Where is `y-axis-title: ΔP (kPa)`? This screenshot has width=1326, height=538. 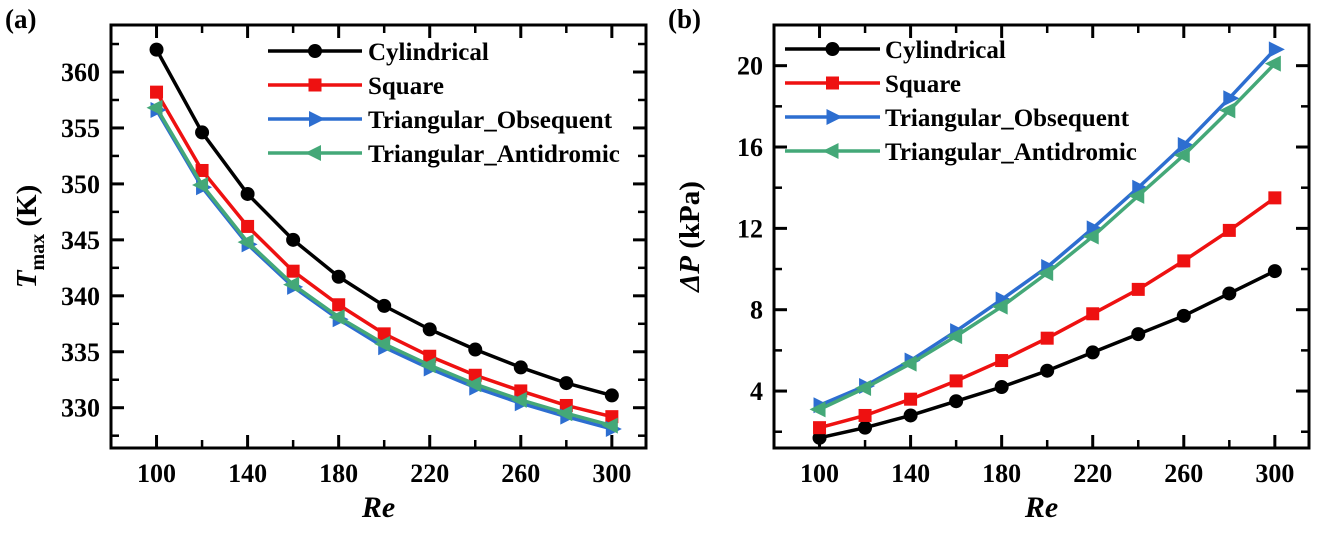
y-axis-title: ΔP (kPa) is located at coordinates (690, 237).